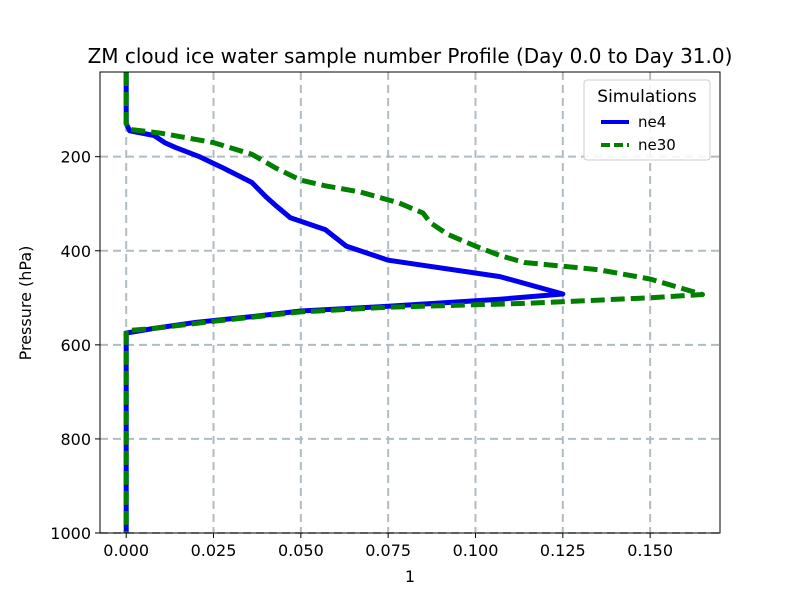 This screenshot has height=600, width=800. Describe the element at coordinates (563, 550) in the screenshot. I see `x-tick-label: 0.125` at that location.